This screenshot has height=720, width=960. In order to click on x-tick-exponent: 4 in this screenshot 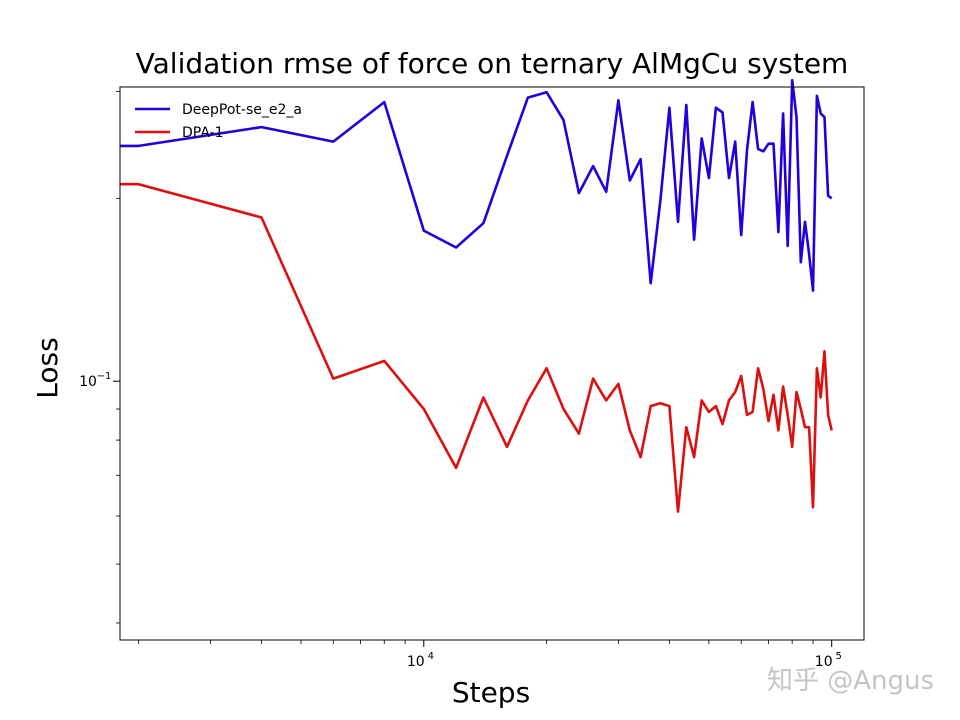, I will do `click(431, 656)`.